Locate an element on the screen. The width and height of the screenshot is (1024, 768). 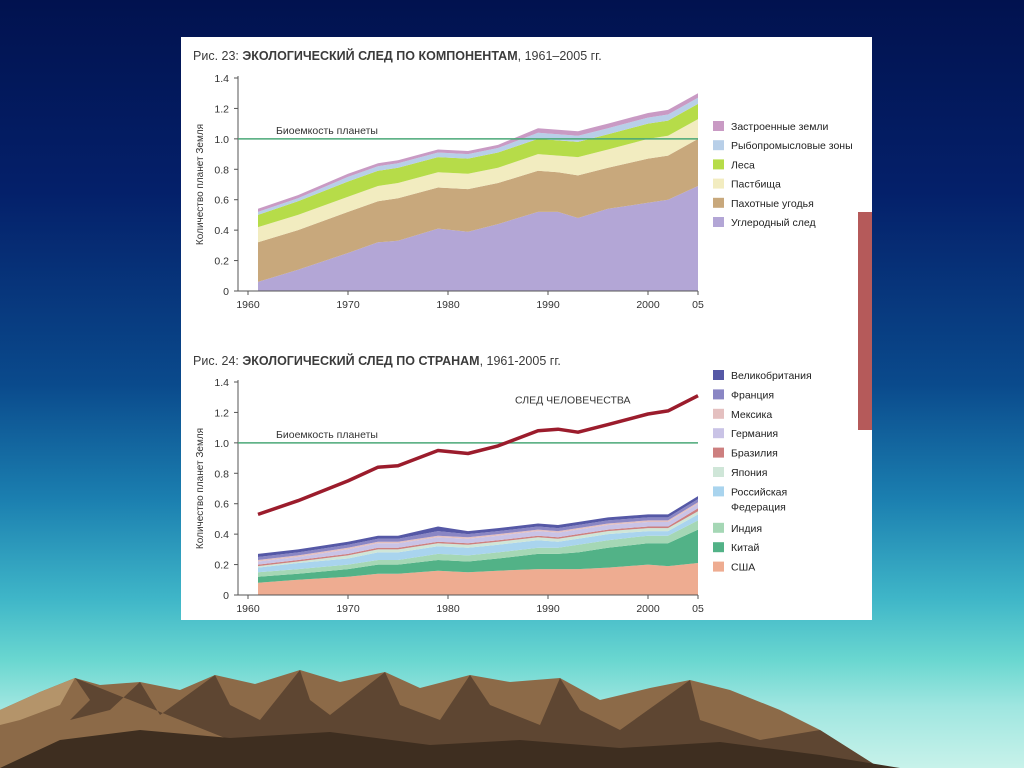
x-tick-label: 1980 is located at coordinates (448, 305).